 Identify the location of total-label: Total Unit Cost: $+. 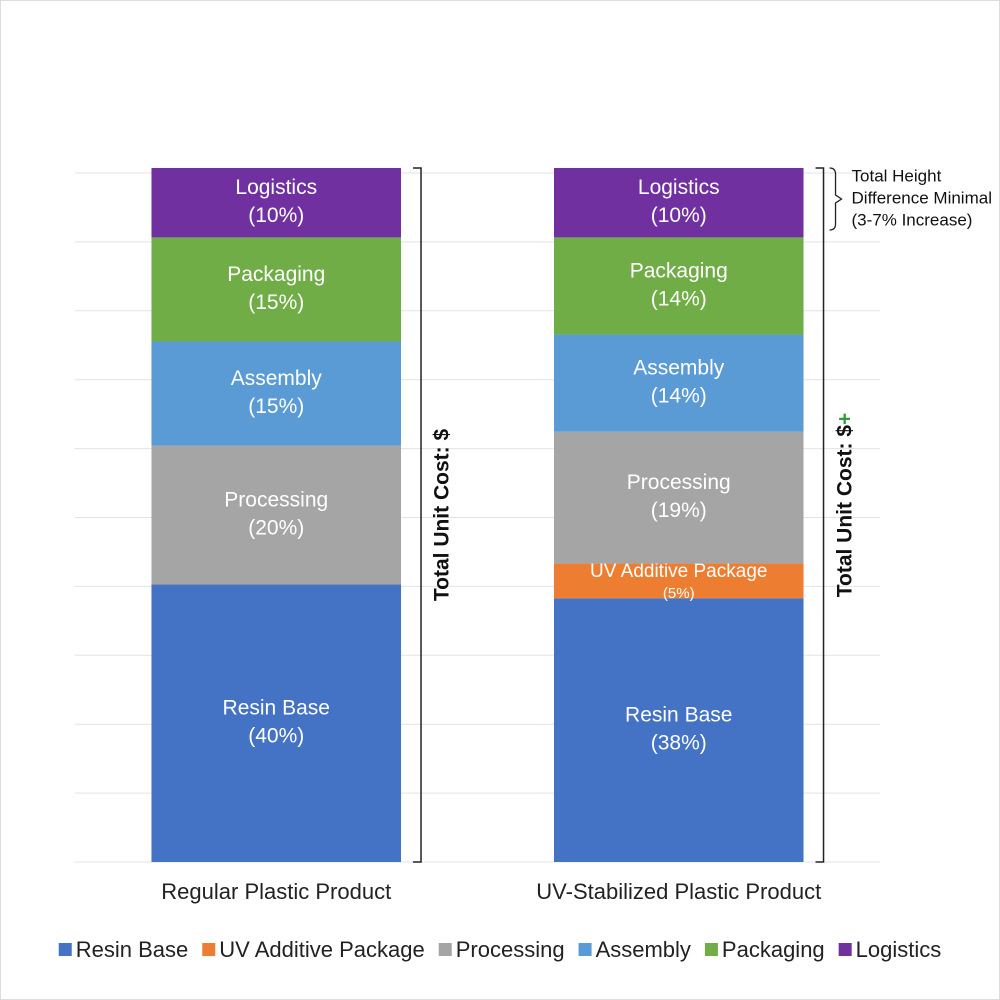
(844, 505).